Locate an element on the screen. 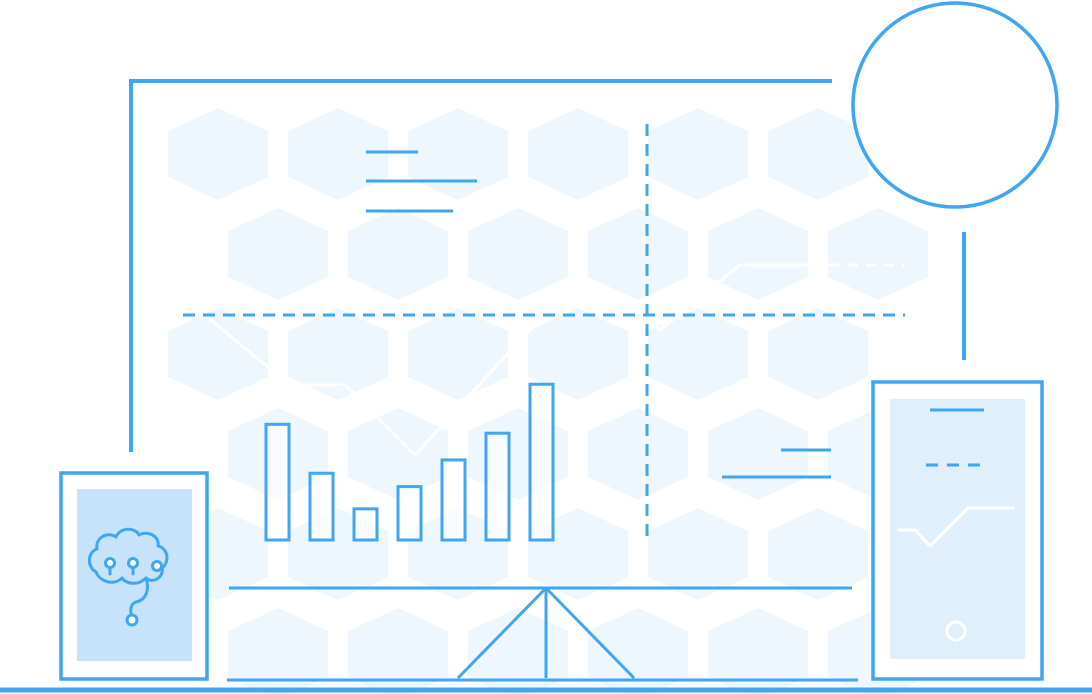 The height and width of the screenshot is (694, 1092). stand-leg-right is located at coordinates (590, 633).